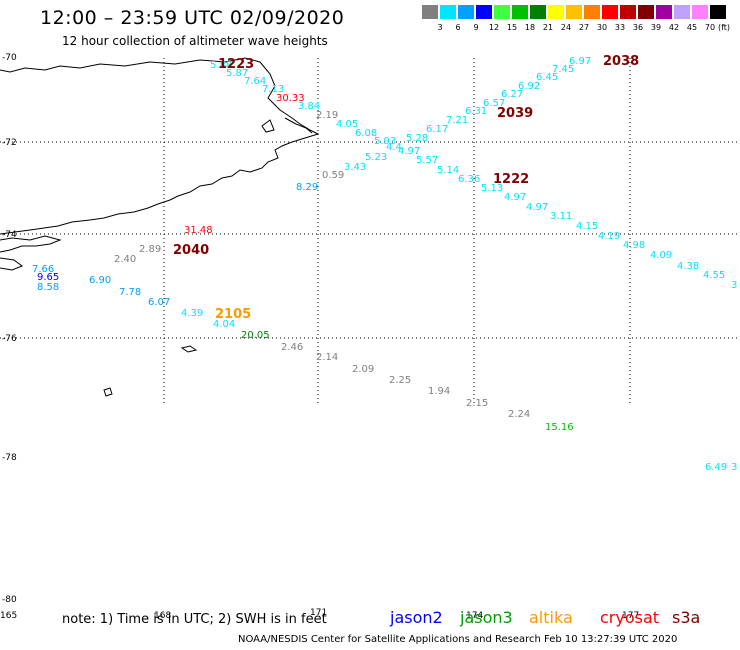 The width and height of the screenshot is (740, 650). Describe the element at coordinates (494, 103) in the screenshot. I see `wave-height-value: 6.57` at that location.